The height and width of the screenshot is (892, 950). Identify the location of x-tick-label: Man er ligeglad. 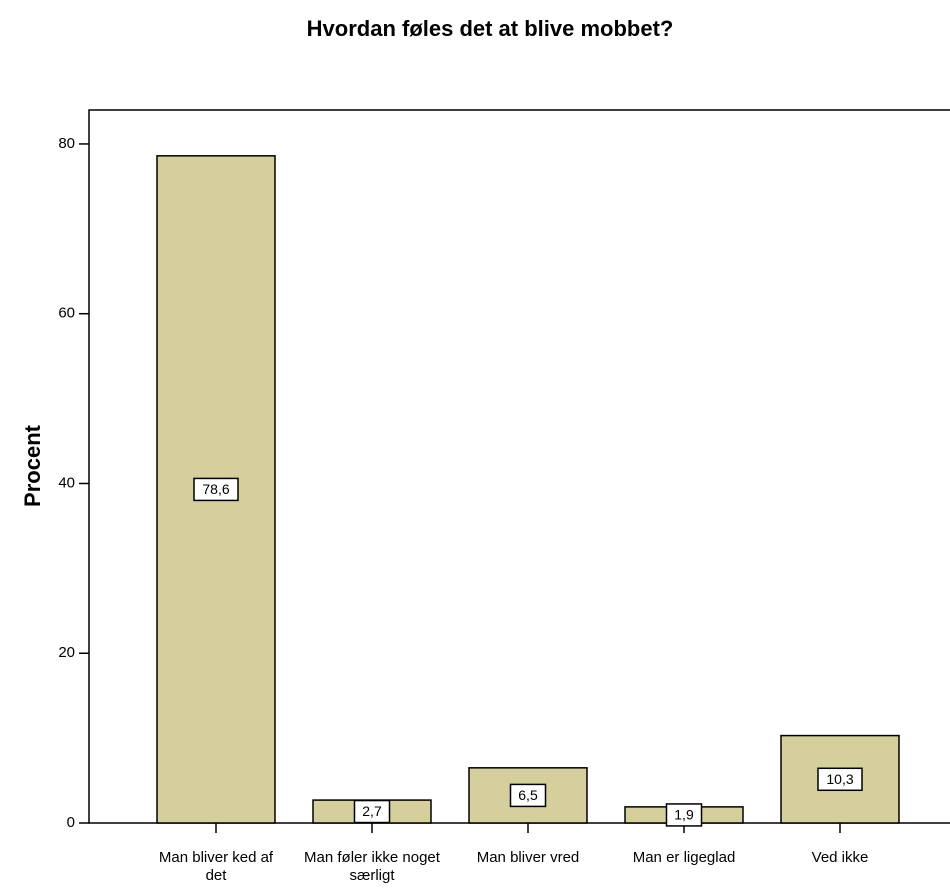
(684, 857).